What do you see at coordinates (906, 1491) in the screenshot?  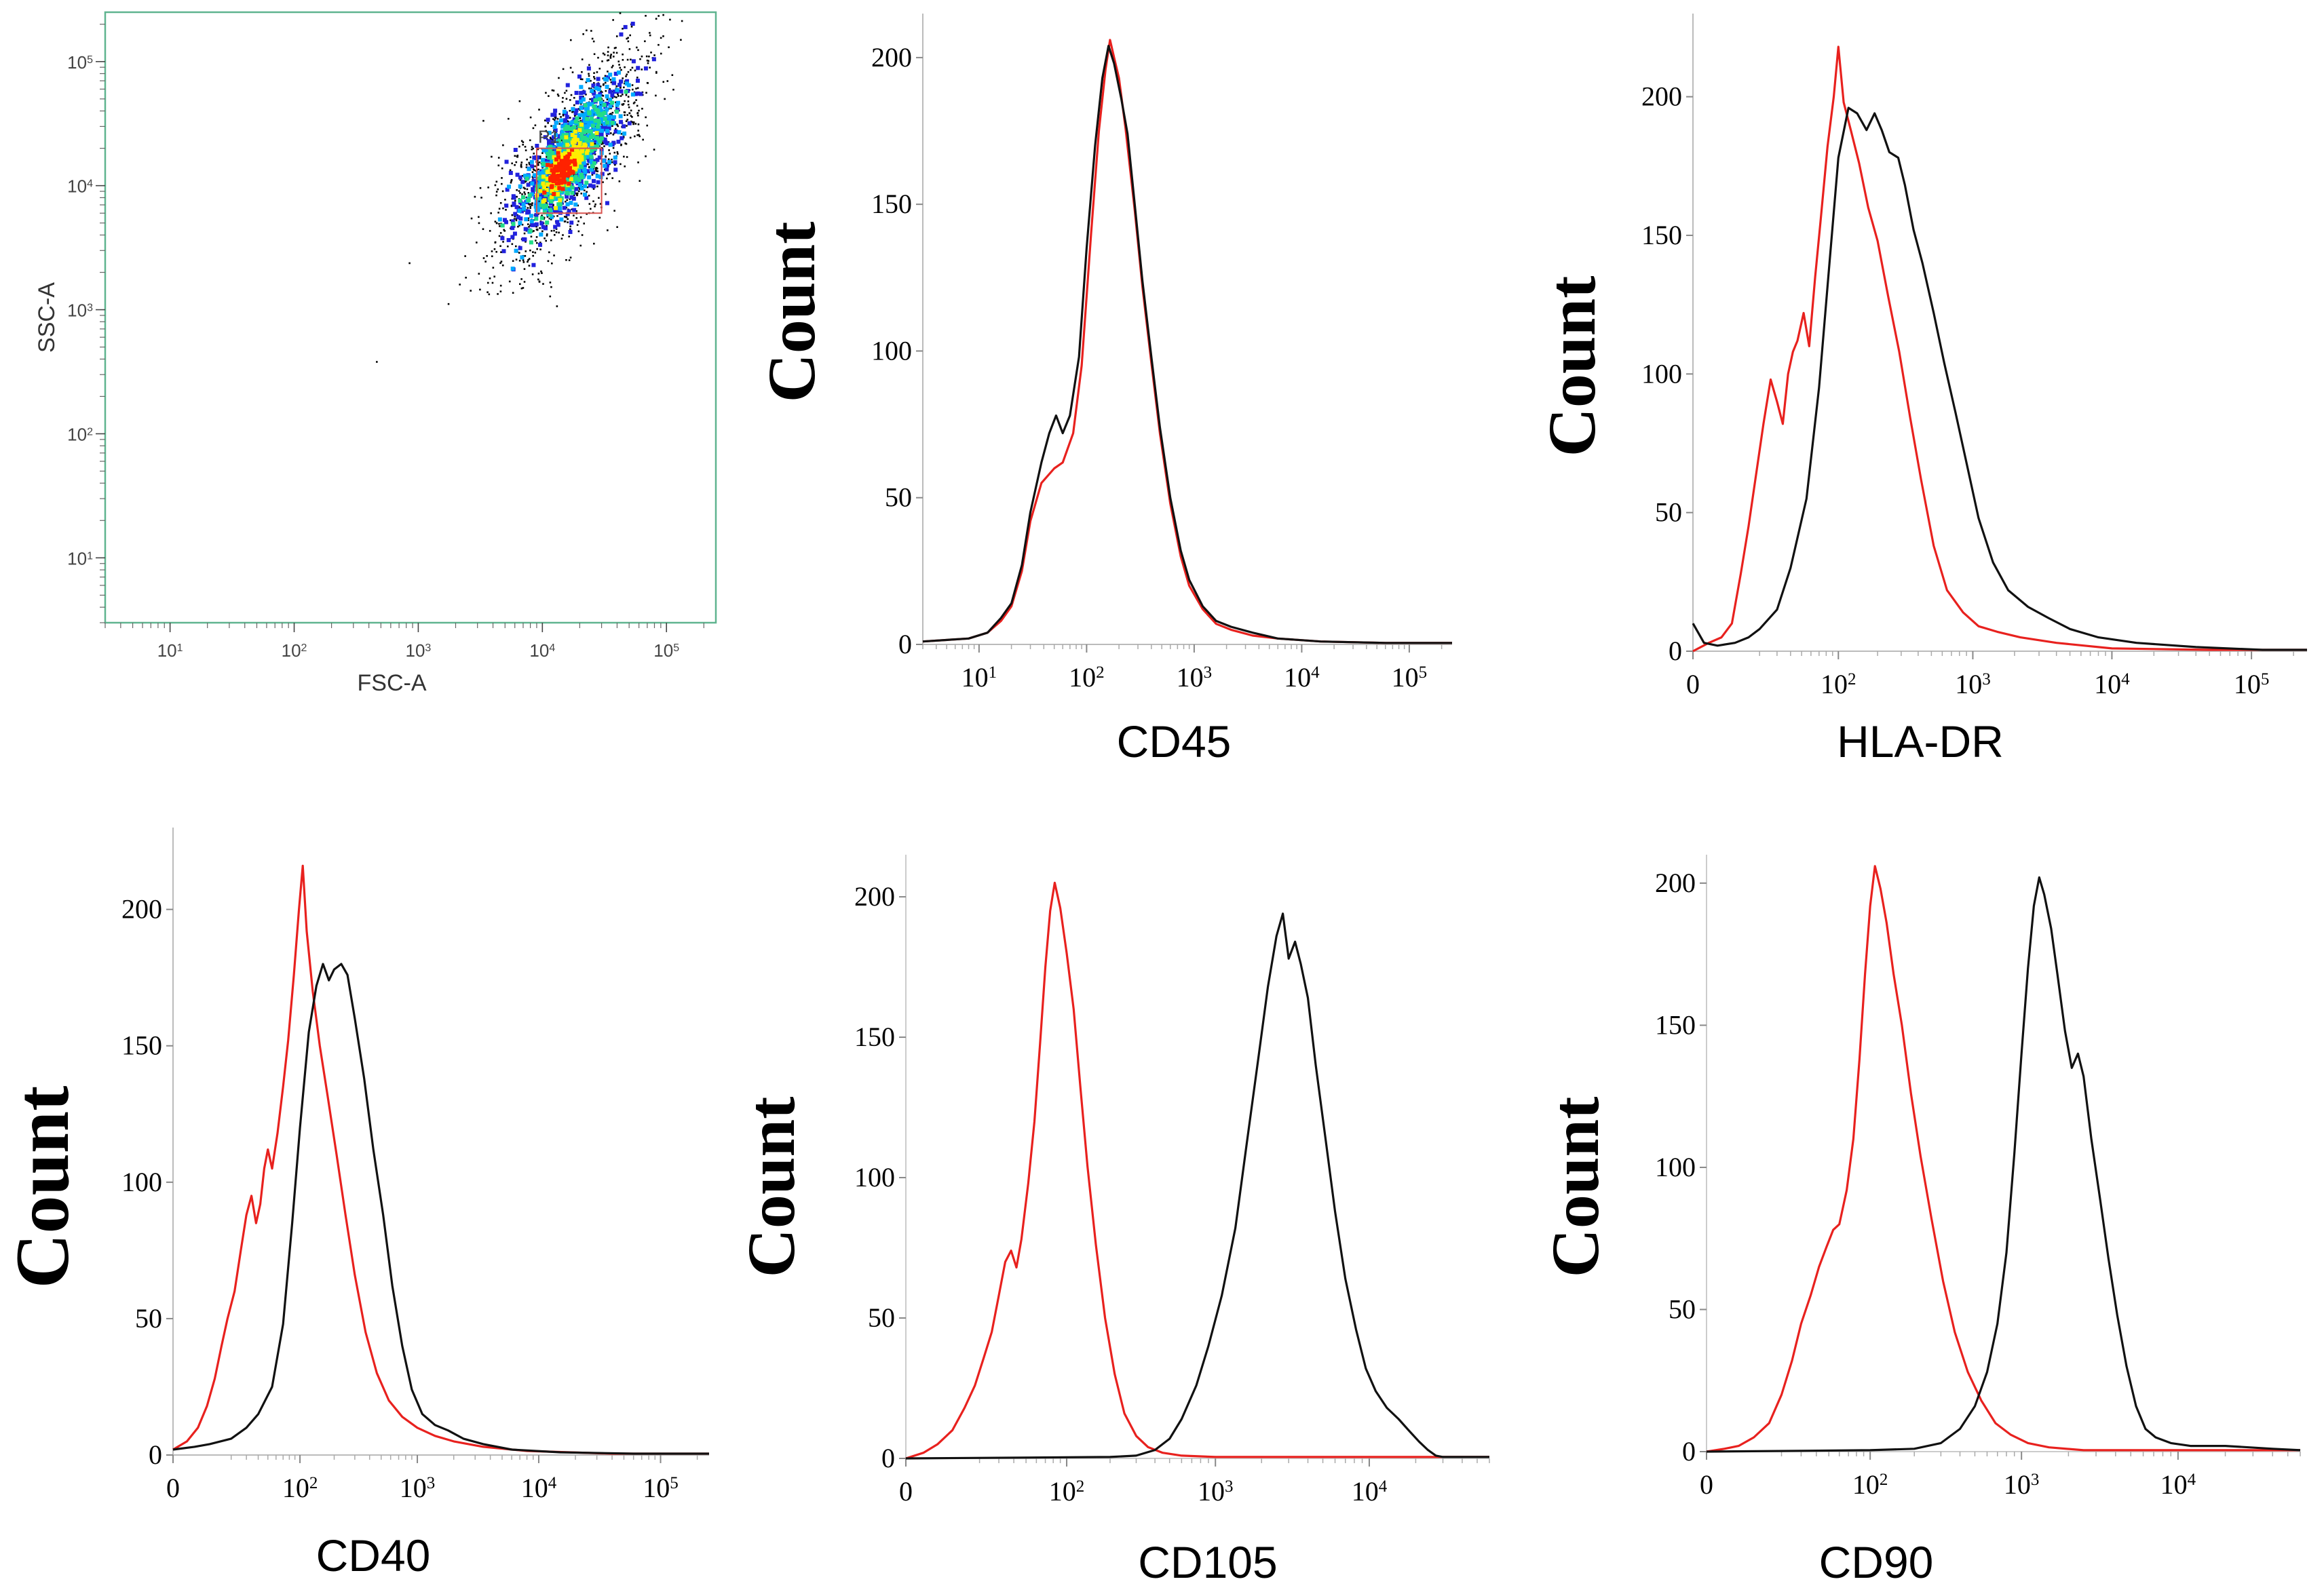 I see `cd105-xtick-label: 0` at bounding box center [906, 1491].